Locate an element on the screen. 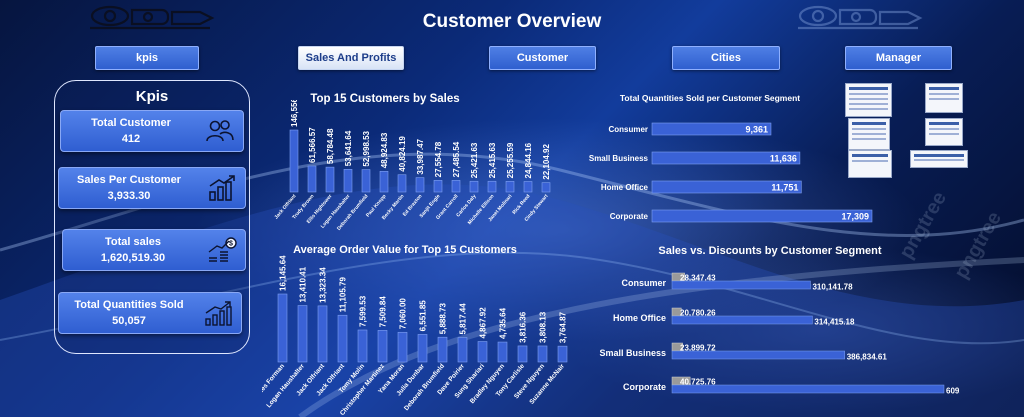  sales-label: 386,834.61 is located at coordinates (867, 357).